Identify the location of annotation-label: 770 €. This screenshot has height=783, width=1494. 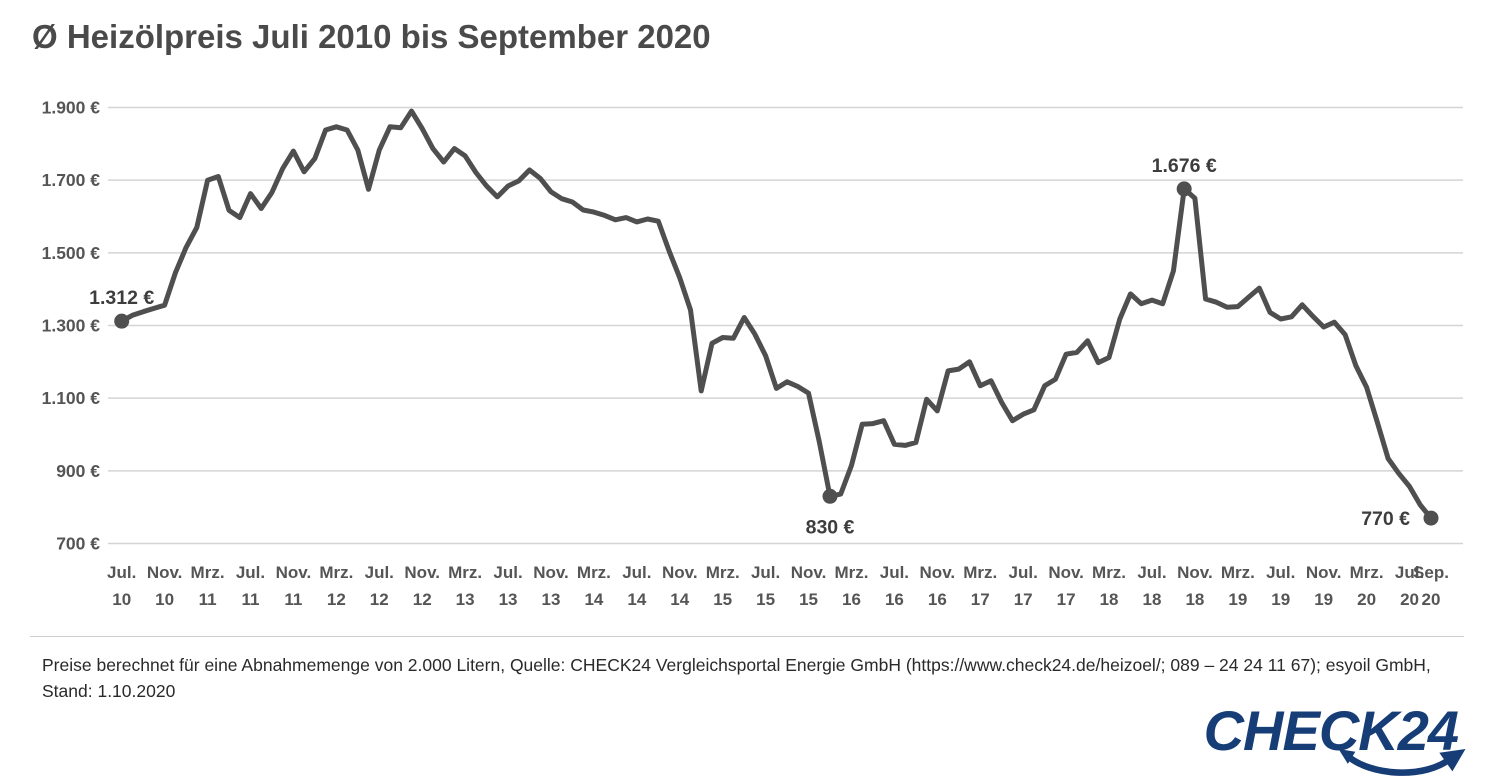
(1385, 519).